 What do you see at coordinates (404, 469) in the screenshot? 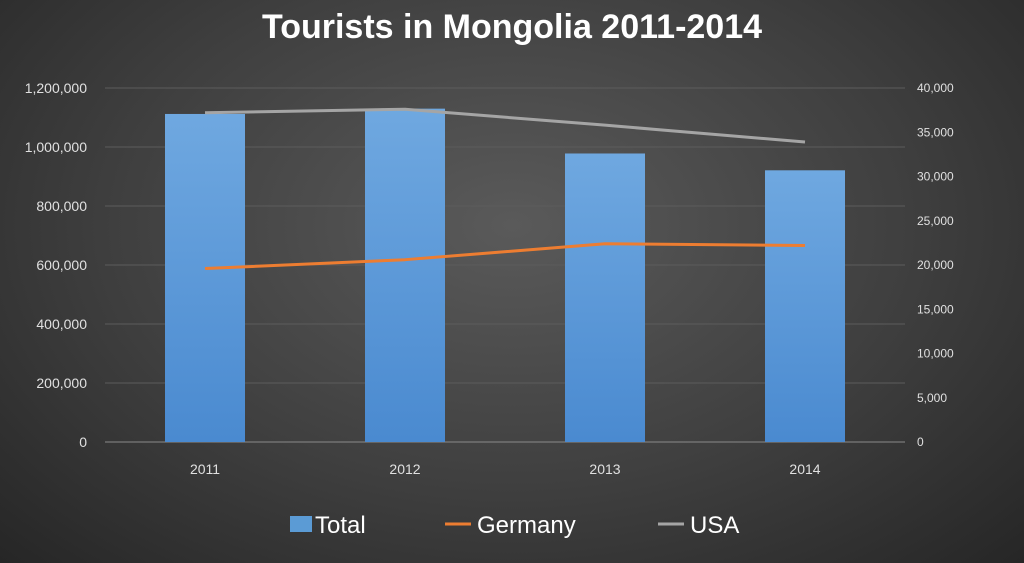
I see `x-tick-label: 2012` at bounding box center [404, 469].